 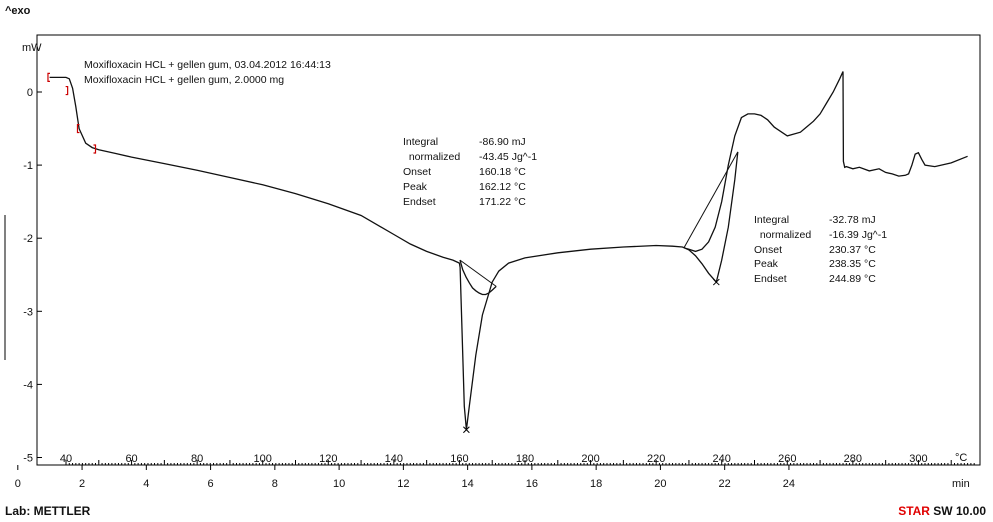 I want to click on legend-line-2: Moxifloxacin HCL + gellen gum, 2.0000 mg, so click(x=184, y=80).